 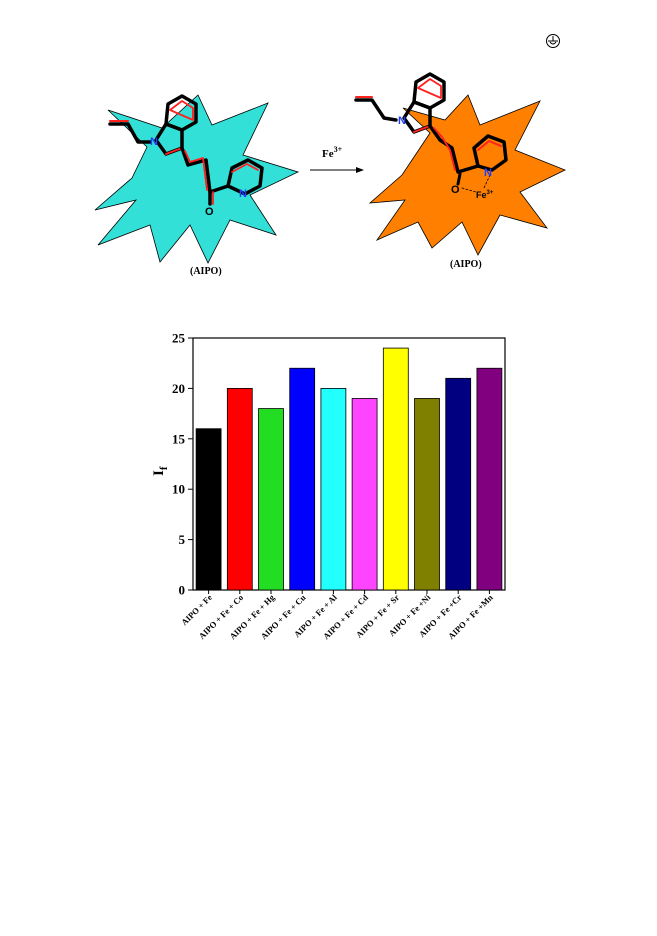 What do you see at coordinates (553, 41) in the screenshot?
I see `circled-glyph-icon` at bounding box center [553, 41].